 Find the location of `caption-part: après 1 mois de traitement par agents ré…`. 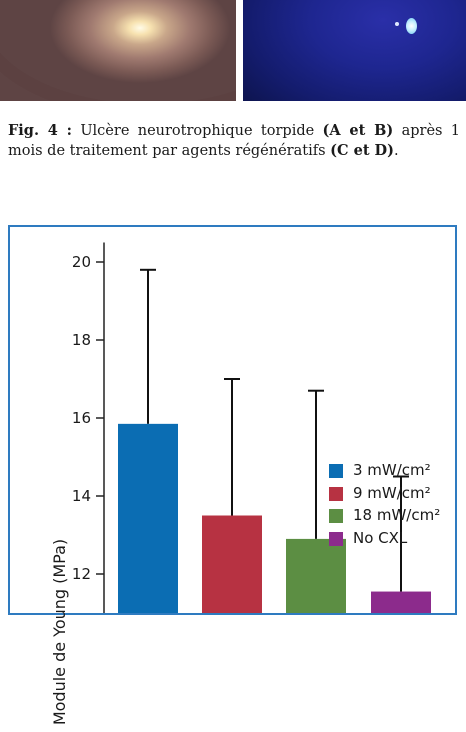

caption-part: après 1 mois de traitement par agents ré… is located at coordinates (234, 141).